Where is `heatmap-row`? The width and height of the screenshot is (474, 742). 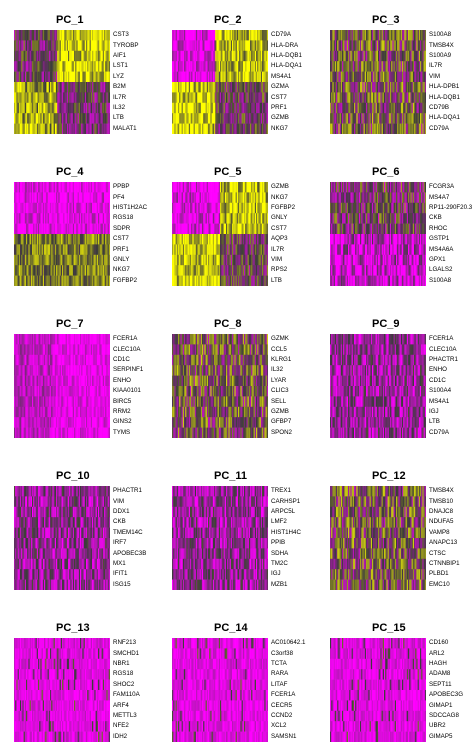
heatmap-row is located at coordinates (220, 128).